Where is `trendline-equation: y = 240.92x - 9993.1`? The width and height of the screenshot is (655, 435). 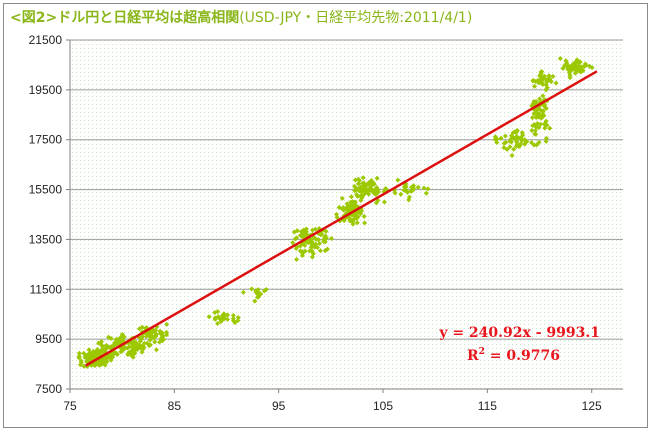 trendline-equation: y = 240.92x - 9993.1 is located at coordinates (519, 333).